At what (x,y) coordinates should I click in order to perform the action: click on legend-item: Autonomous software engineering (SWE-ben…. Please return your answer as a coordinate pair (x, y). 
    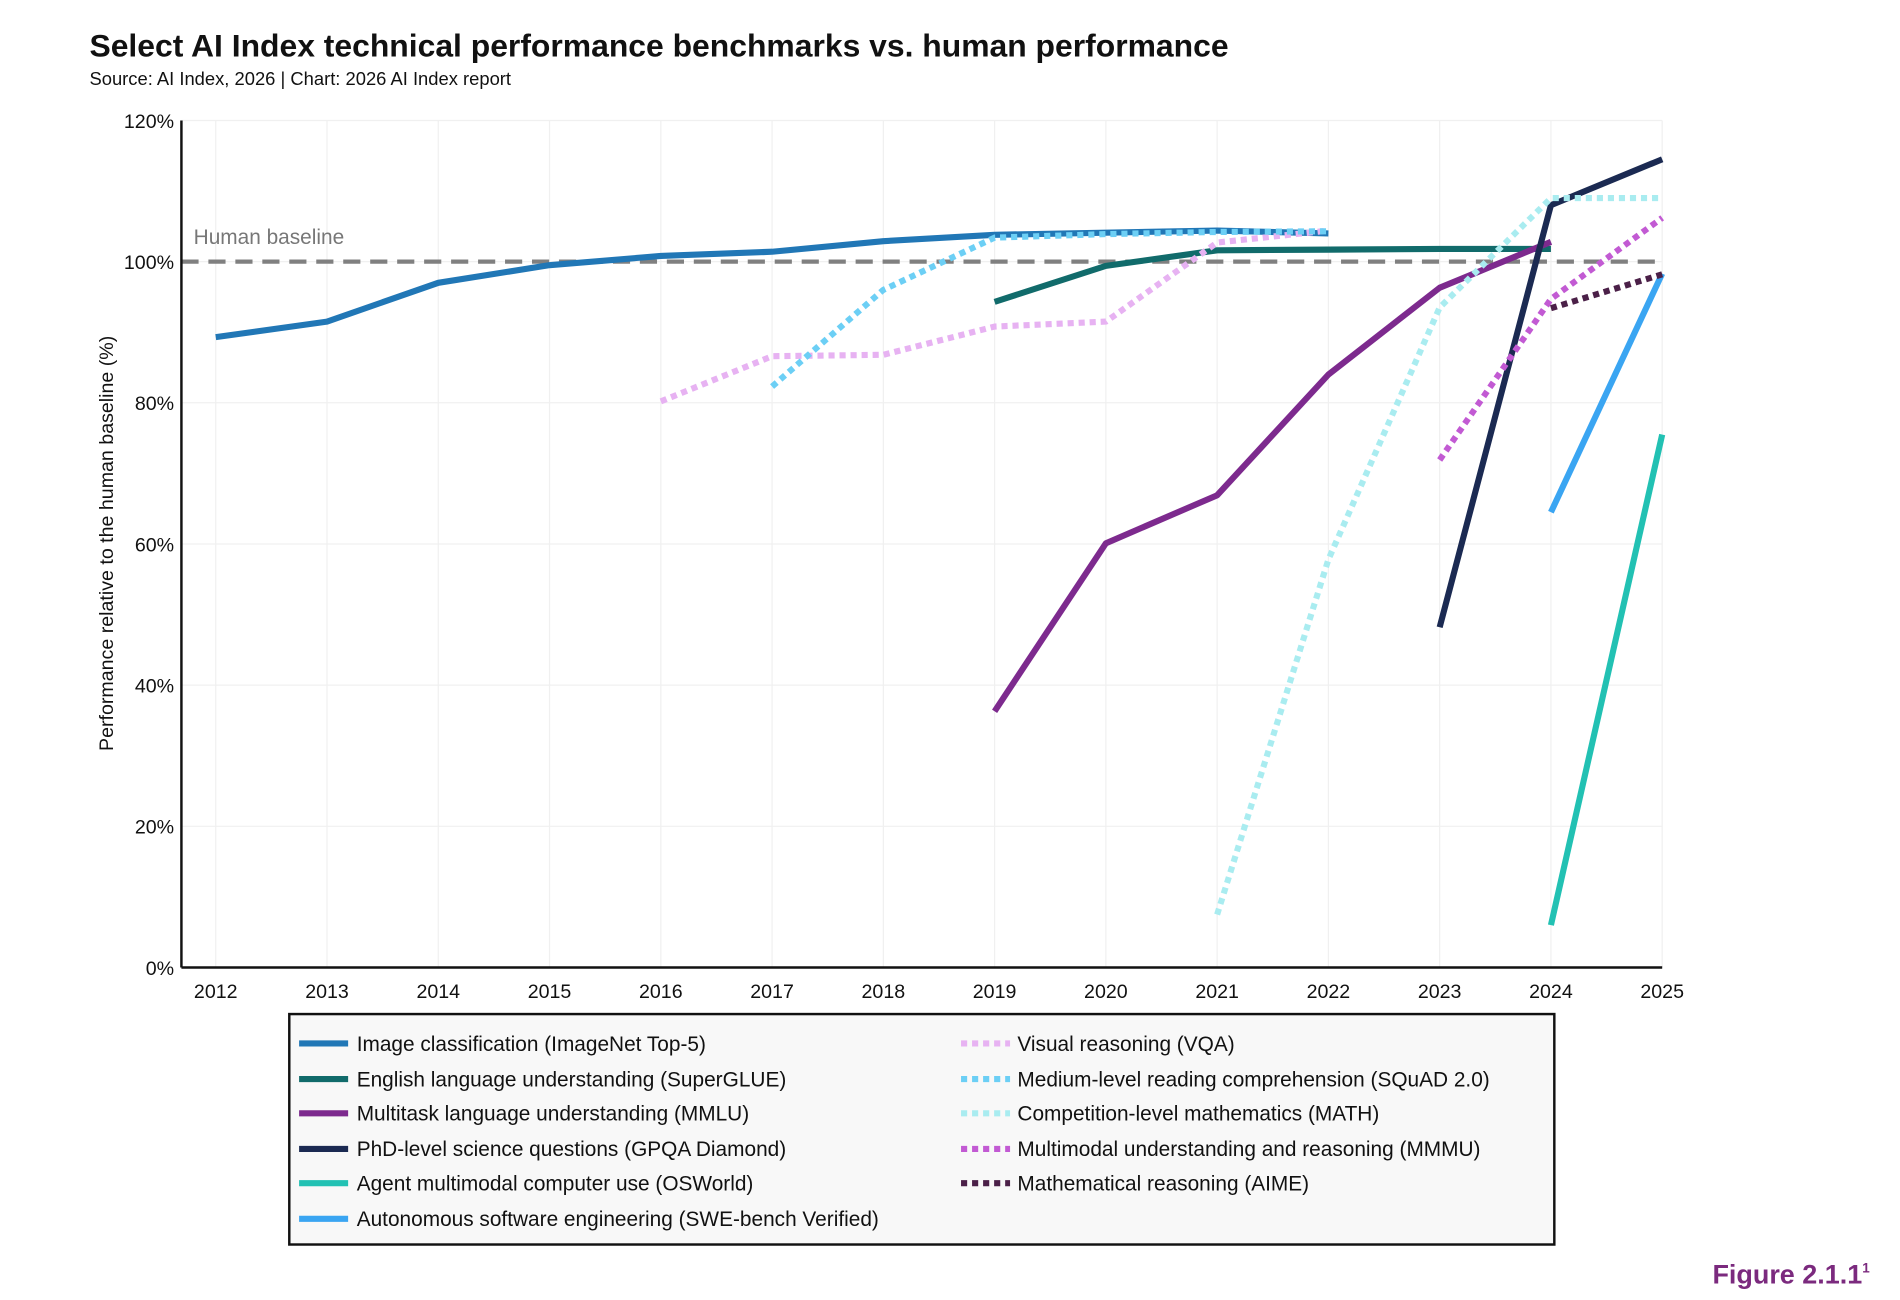
    Looking at the image, I should click on (589, 1219).